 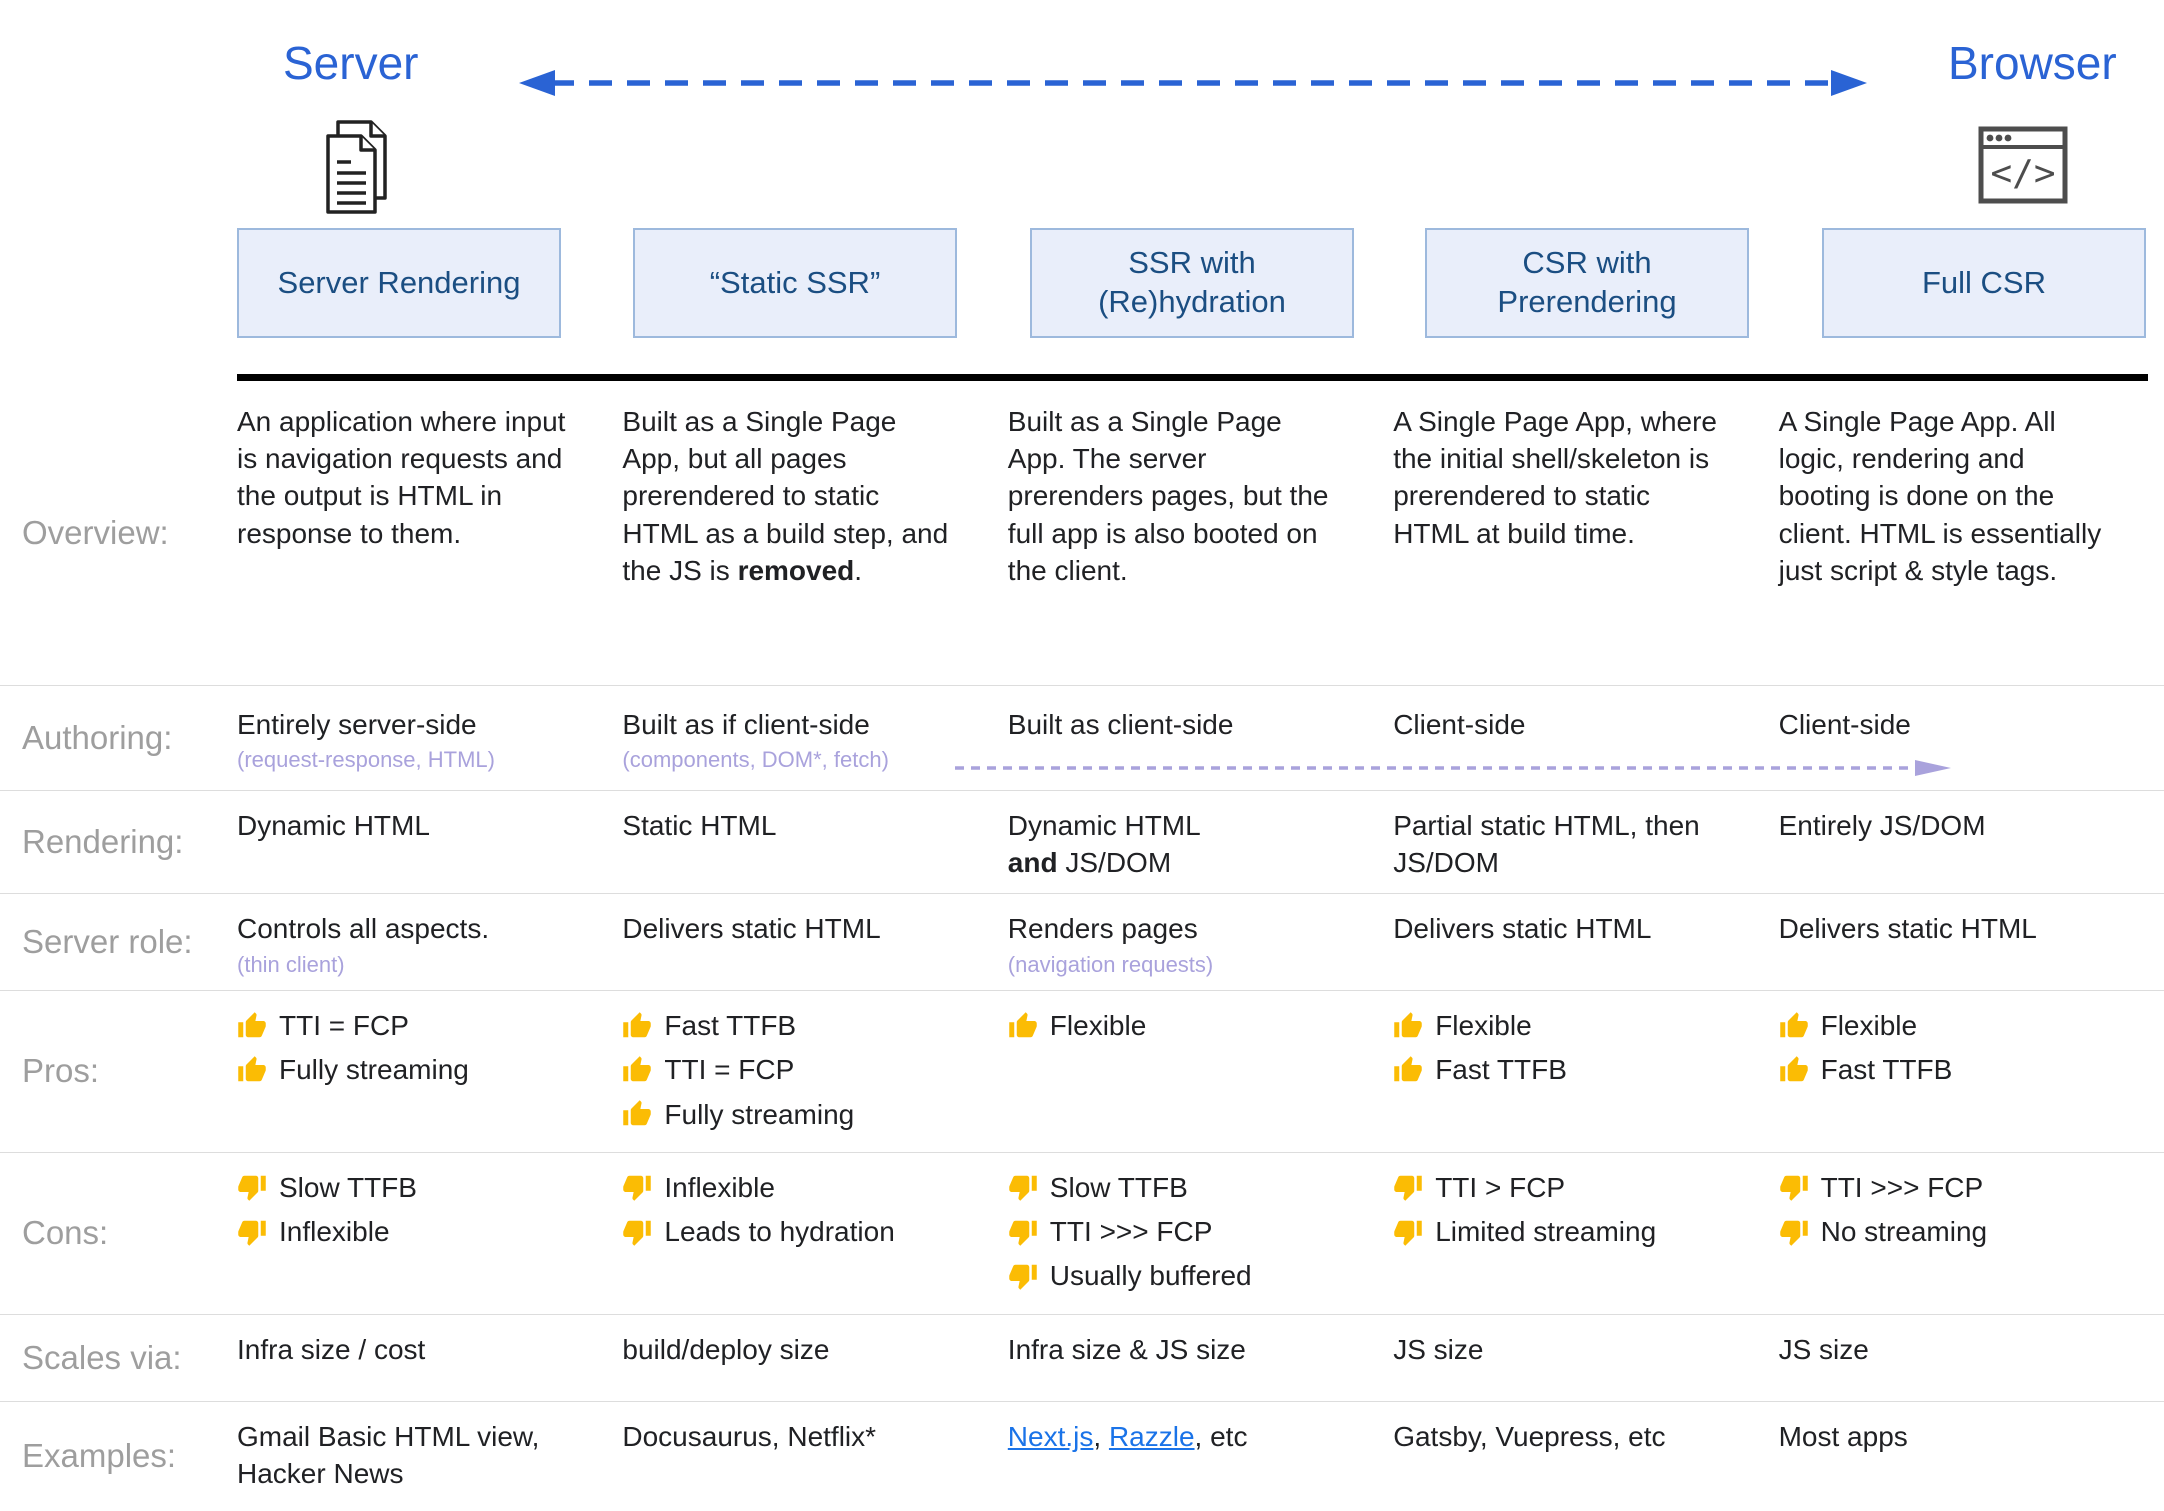 I want to click on rendering-full-csr-cell: Entirely JS/DOM, so click(x=1882, y=825).